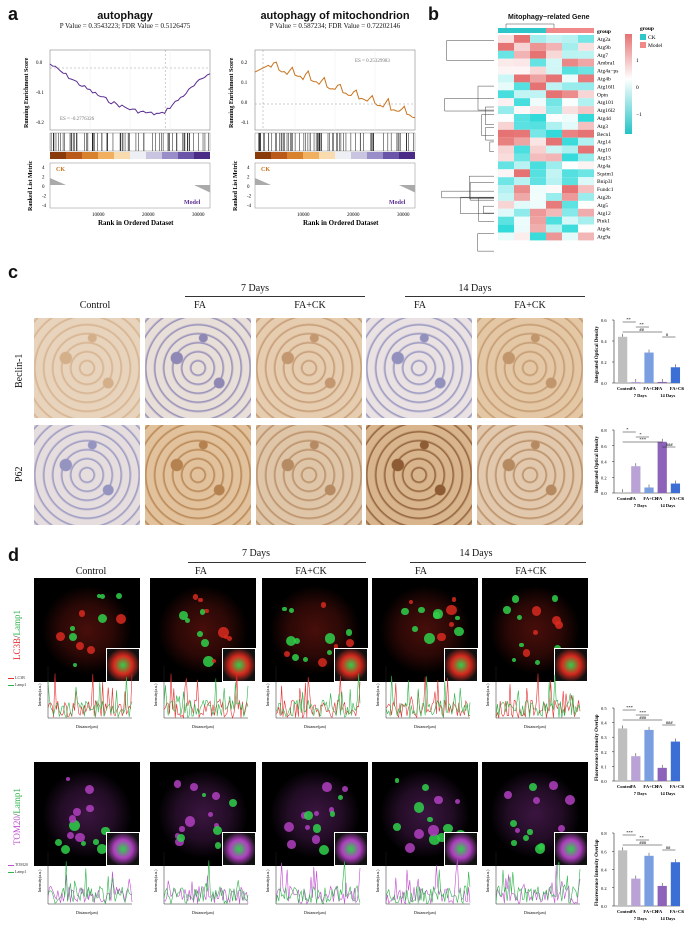  What do you see at coordinates (627, 429) in the screenshot?
I see `sig-label: *` at bounding box center [627, 429].